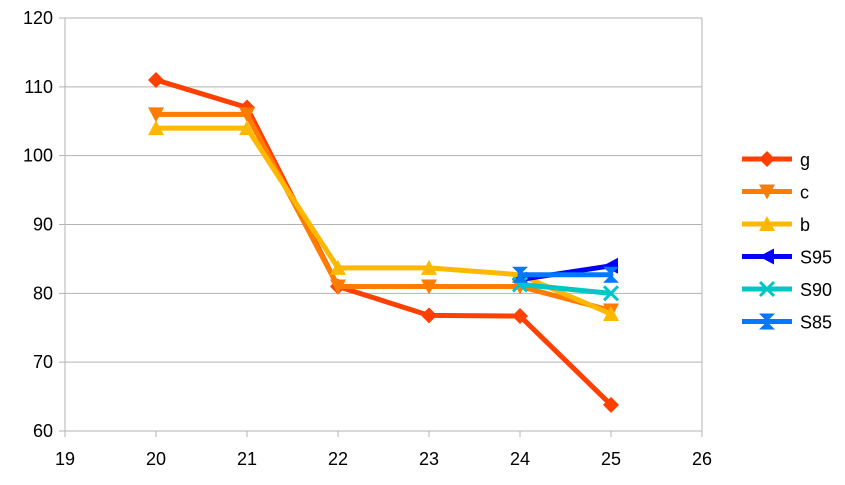  What do you see at coordinates (43, 362) in the screenshot?
I see `y-tick-label: 70` at bounding box center [43, 362].